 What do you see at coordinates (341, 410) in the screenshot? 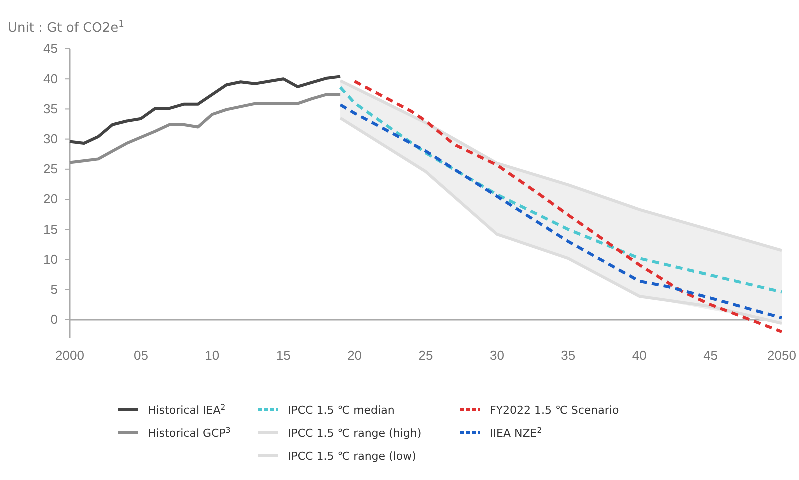
I see `legend-label: IPCC 1.5 ℃ median` at bounding box center [341, 410].